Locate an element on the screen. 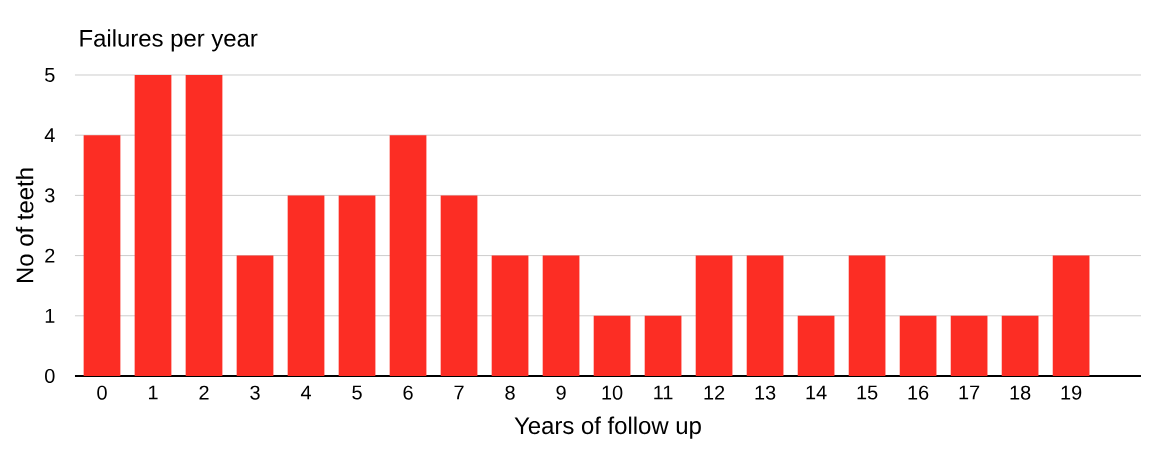  x-tick-label: 11 is located at coordinates (663, 392).